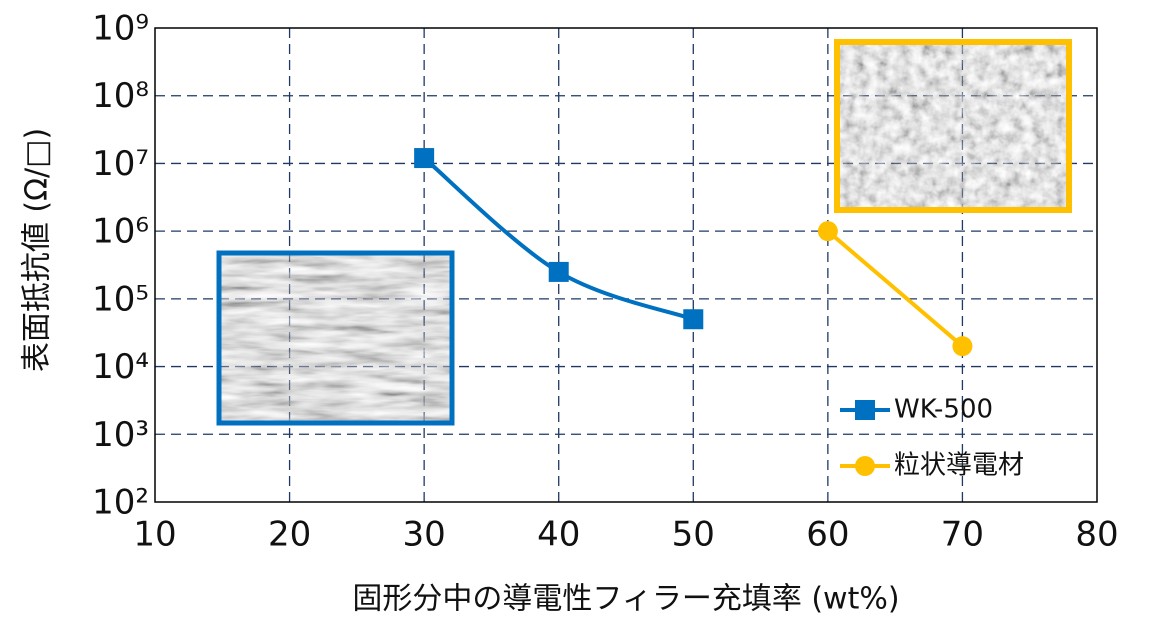  I want to click on x-tick-label: 70, so click(962, 535).